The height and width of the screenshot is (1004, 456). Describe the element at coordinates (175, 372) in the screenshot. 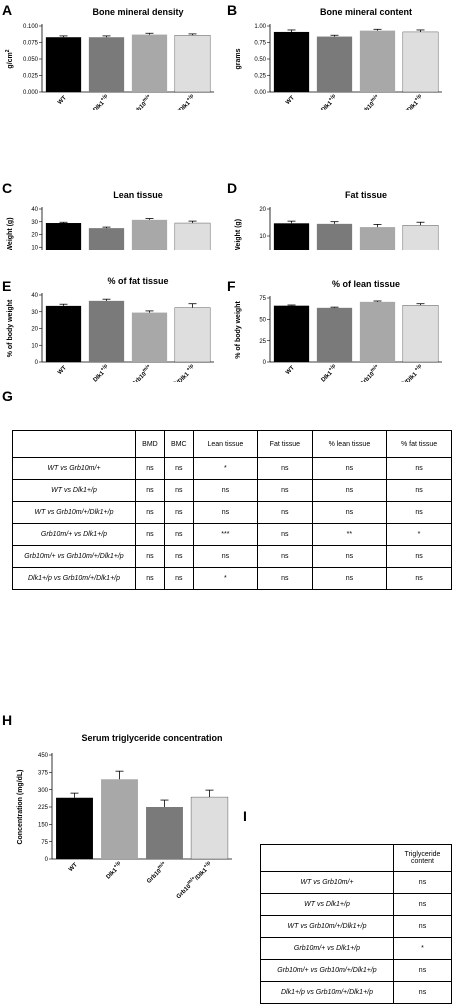

I see `x-tick-label: Grb10 m/+/Dlk1 +/p` at that location.